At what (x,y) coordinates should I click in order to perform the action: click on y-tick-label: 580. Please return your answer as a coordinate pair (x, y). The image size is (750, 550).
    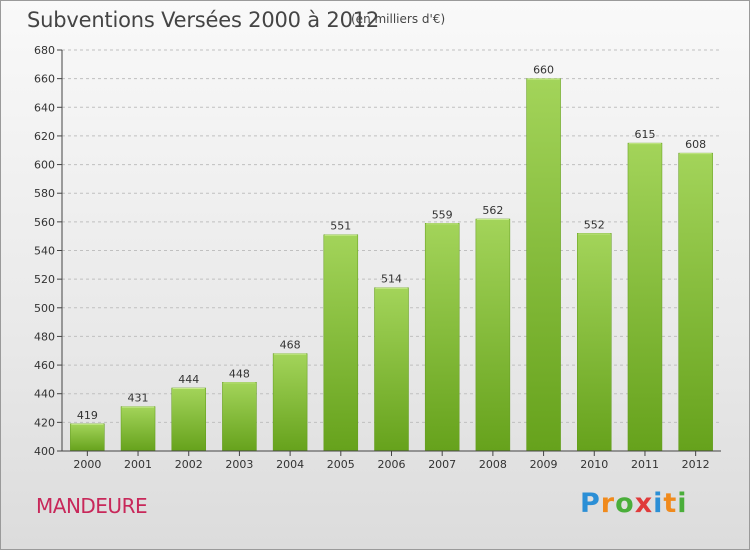
    Looking at the image, I should click on (44, 193).